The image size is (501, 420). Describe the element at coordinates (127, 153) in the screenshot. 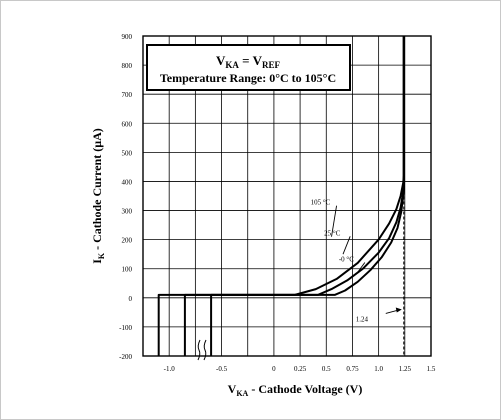

I see `y-tick-label: 500` at that location.